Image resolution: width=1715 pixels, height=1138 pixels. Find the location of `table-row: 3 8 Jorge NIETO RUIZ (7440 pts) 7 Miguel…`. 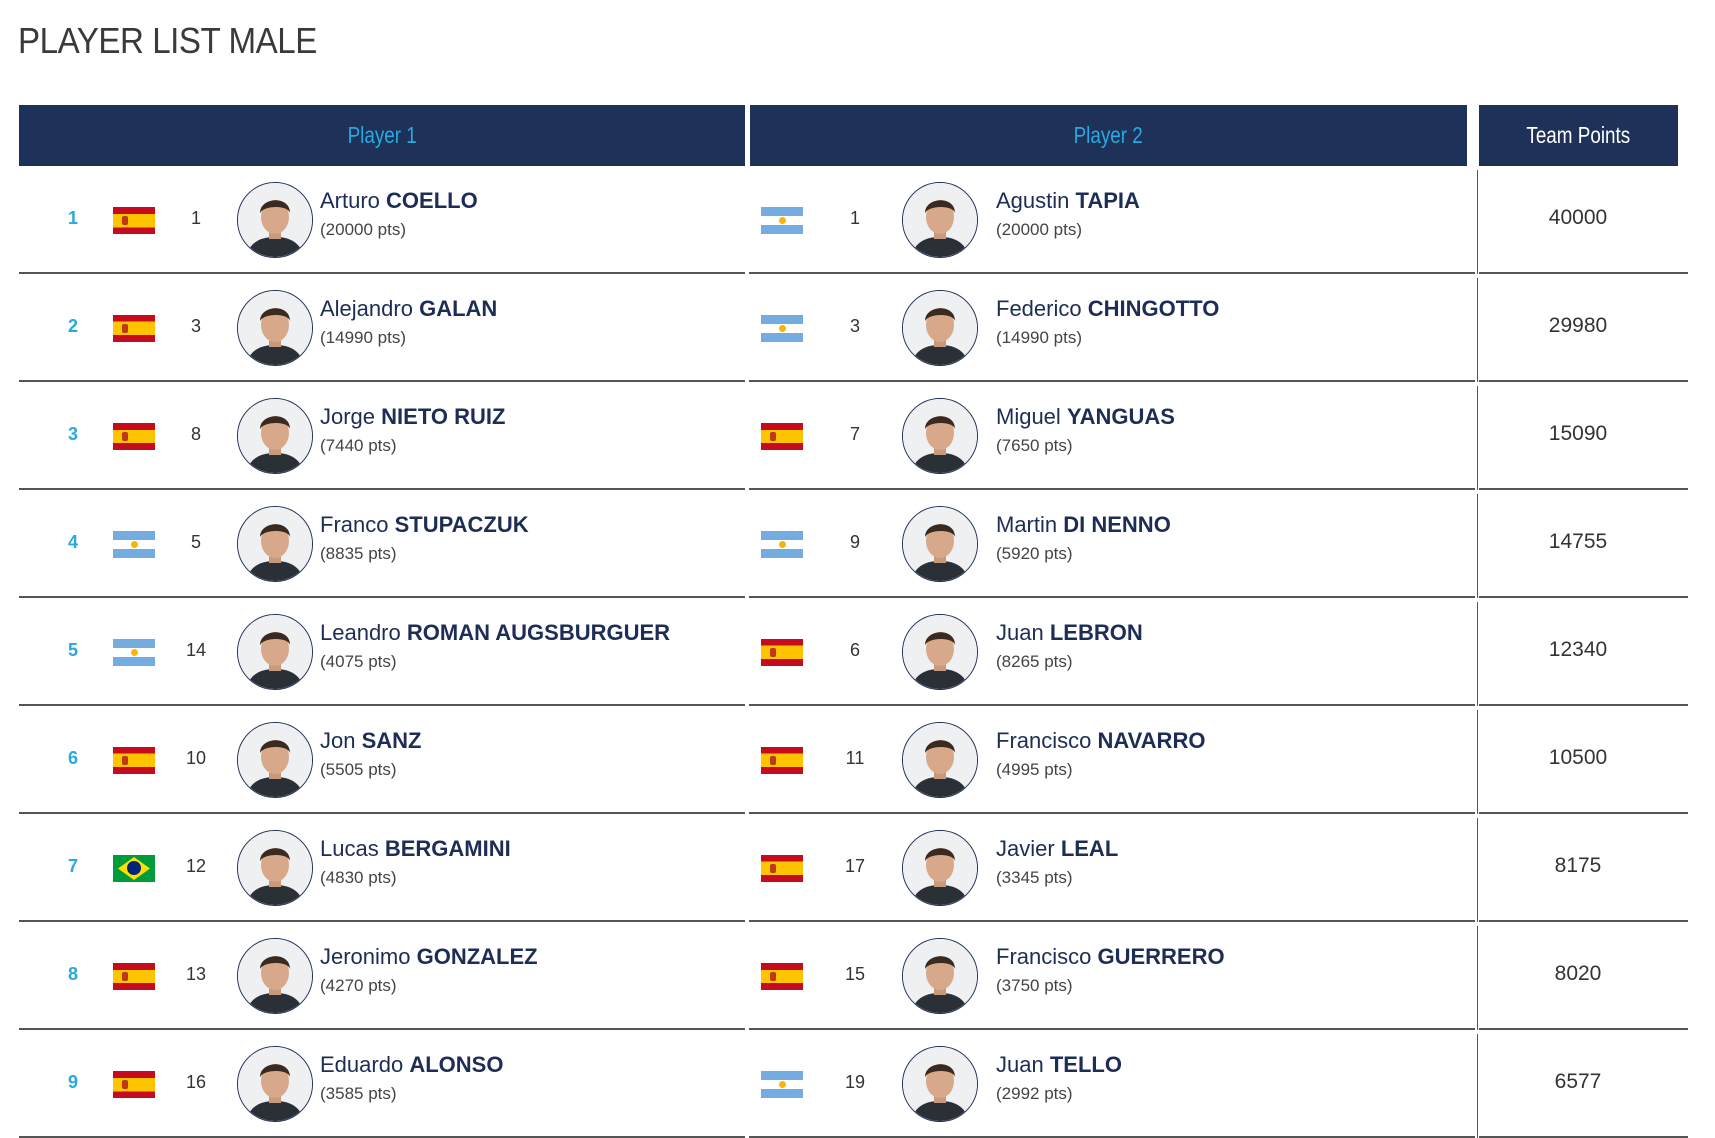

table-row: 3 8 Jorge NIETO RUIZ (7440 pts) 7 Miguel… is located at coordinates (857, 436).